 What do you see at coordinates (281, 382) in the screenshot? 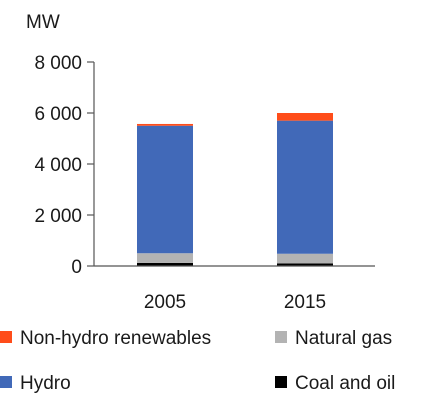
I see `legend-swatch-coal-and-oil` at bounding box center [281, 382].